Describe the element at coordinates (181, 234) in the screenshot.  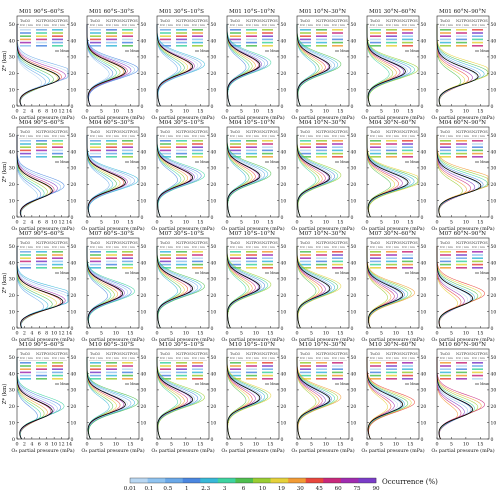
I see `panel-title: M07 30°S–10°S` at that location.